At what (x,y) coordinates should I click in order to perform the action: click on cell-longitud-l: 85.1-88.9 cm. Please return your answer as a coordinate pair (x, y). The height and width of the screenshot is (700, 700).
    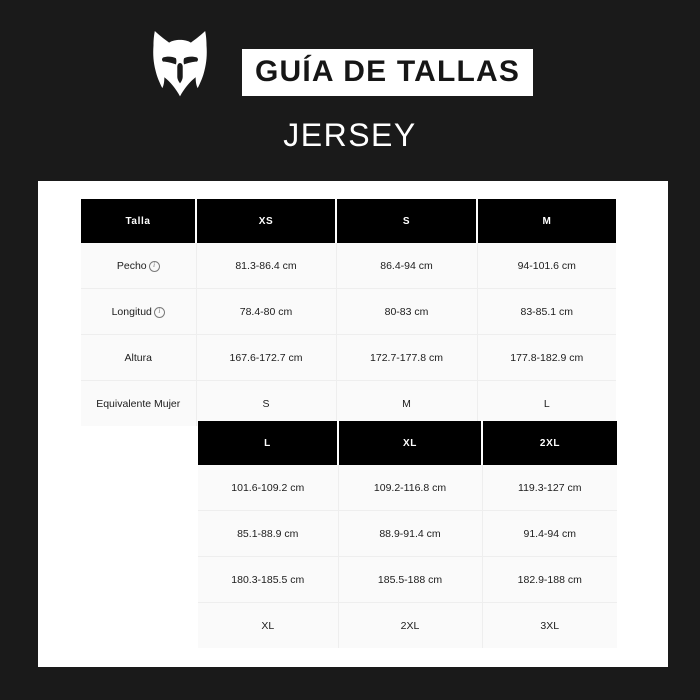
    Looking at the image, I should click on (268, 533).